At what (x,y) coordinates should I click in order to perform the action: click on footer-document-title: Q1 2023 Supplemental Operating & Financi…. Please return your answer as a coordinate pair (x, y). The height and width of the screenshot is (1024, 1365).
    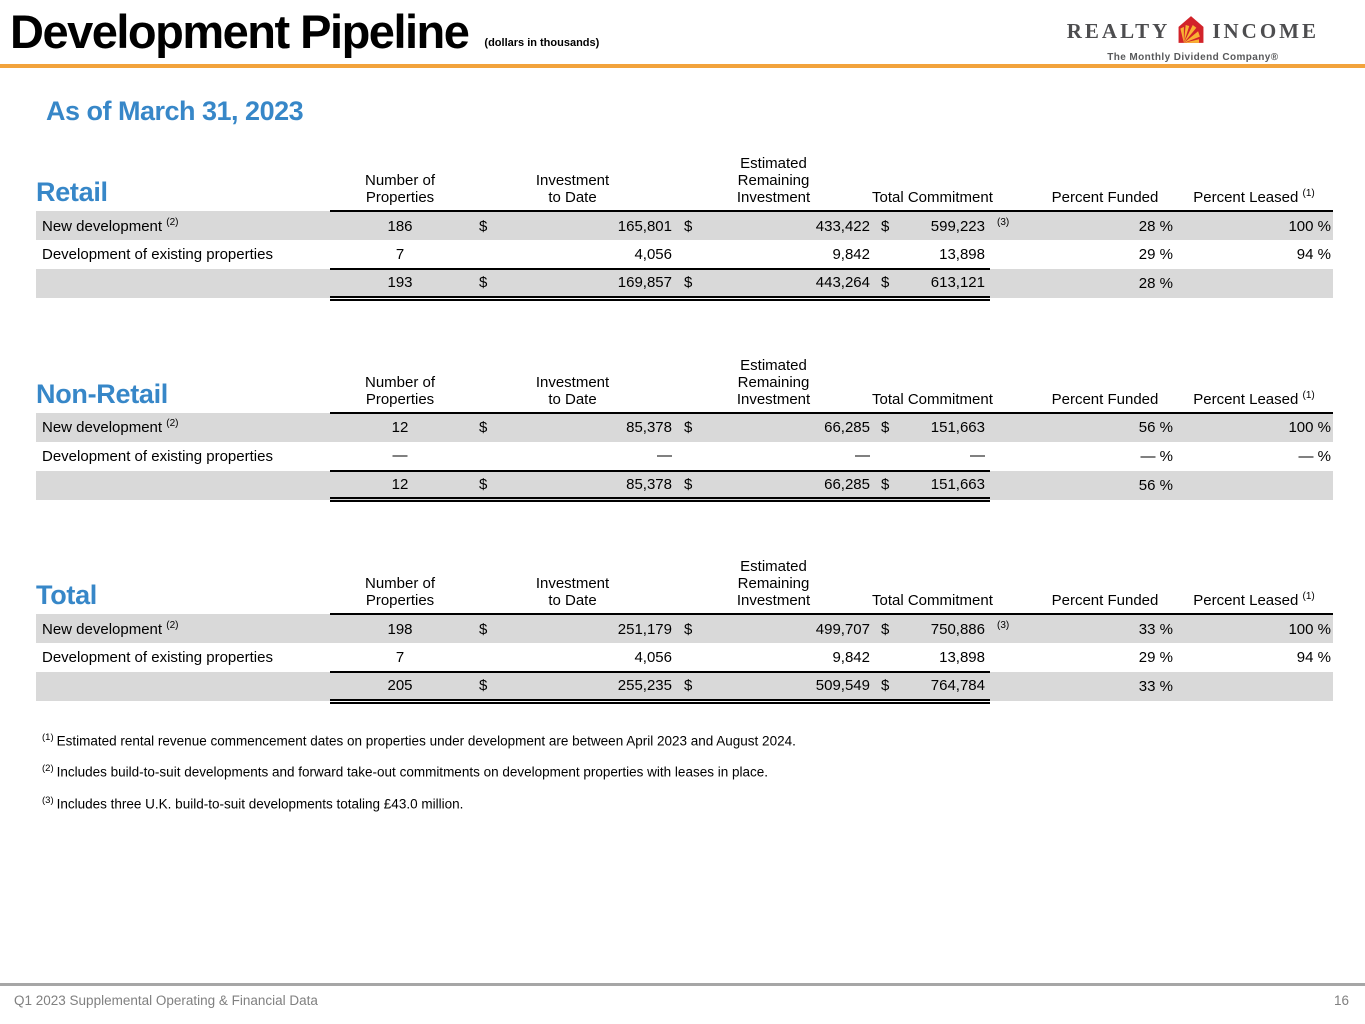
    Looking at the image, I should click on (166, 1000).